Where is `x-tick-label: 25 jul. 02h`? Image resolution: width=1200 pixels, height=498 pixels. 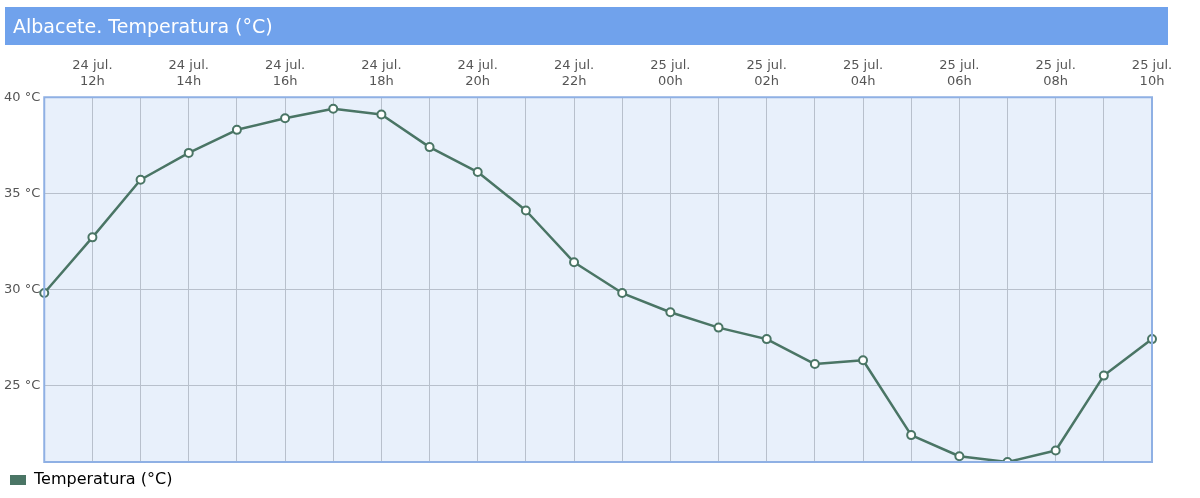
x-tick-label: 25 jul. 02h is located at coordinates (766, 72).